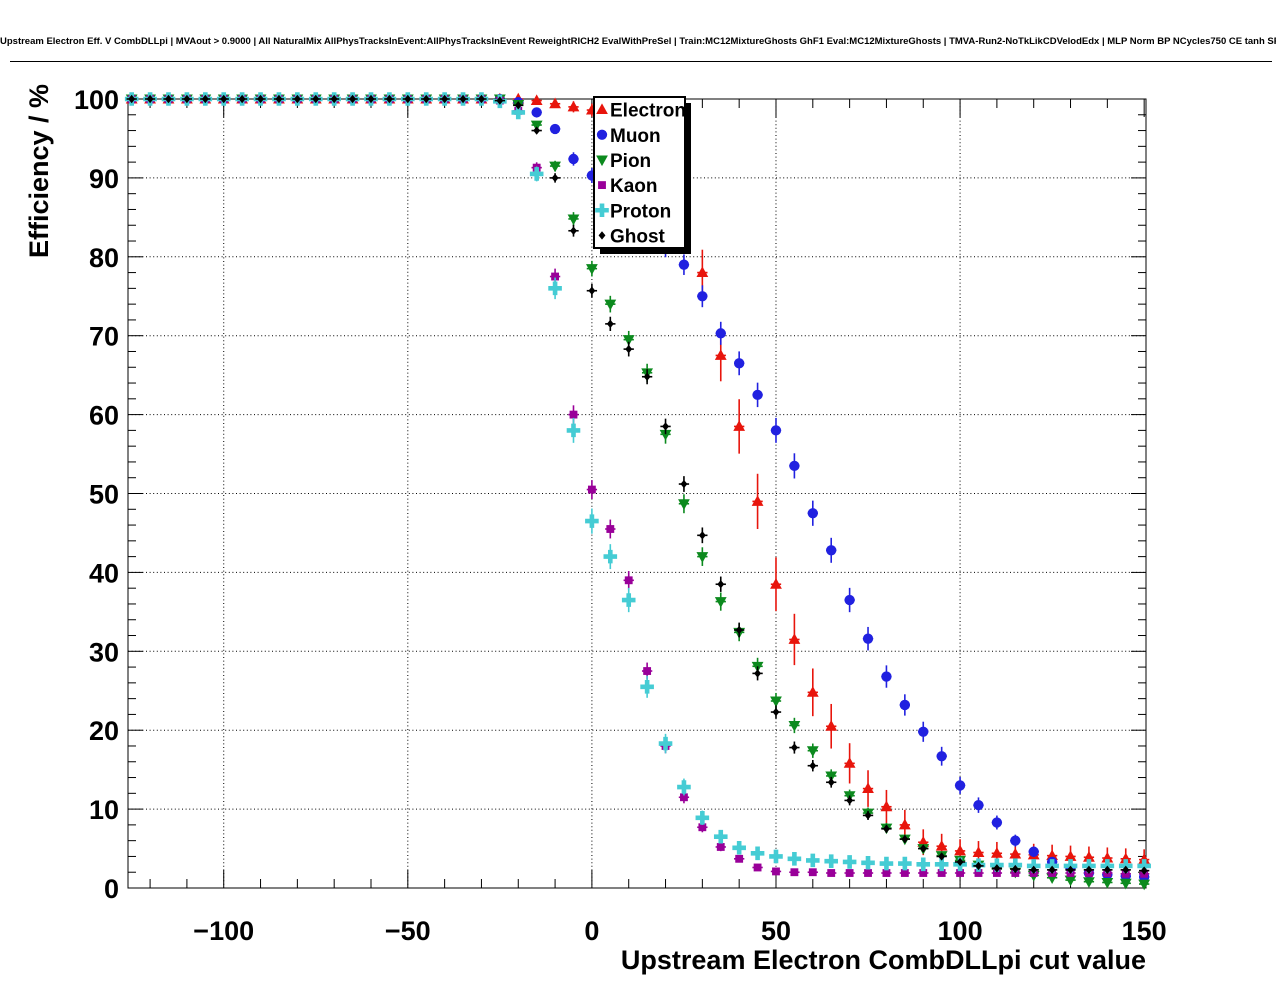 Image resolution: width=1276 pixels, height=996 pixels. I want to click on legend-label: Ghost, so click(638, 236).